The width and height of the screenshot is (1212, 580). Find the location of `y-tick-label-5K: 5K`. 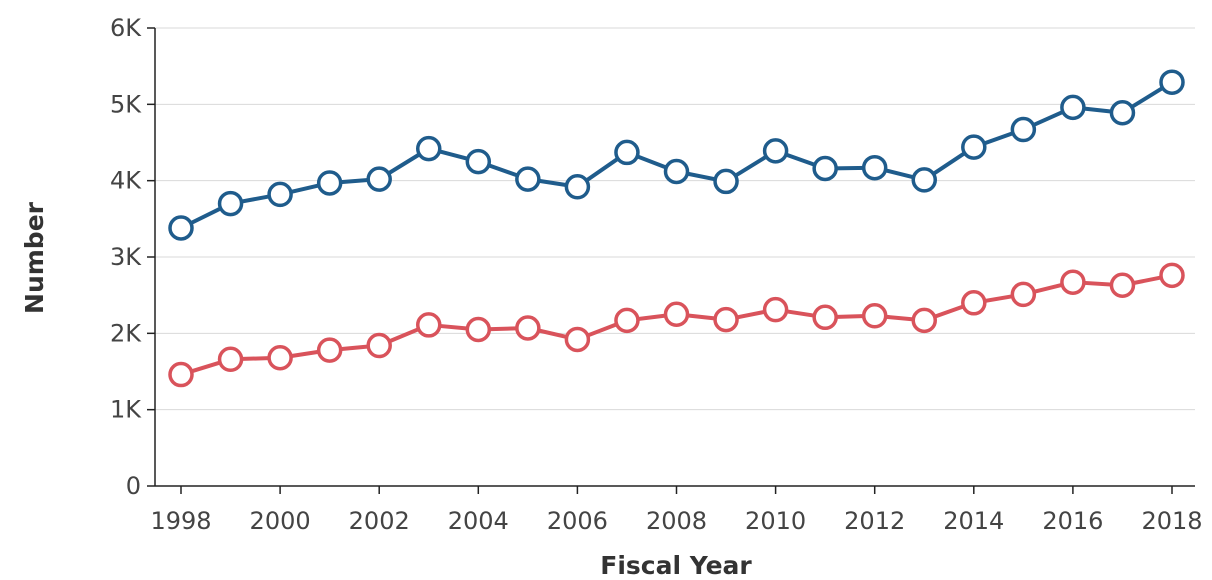

y-tick-label-5K: 5K is located at coordinates (126, 104).